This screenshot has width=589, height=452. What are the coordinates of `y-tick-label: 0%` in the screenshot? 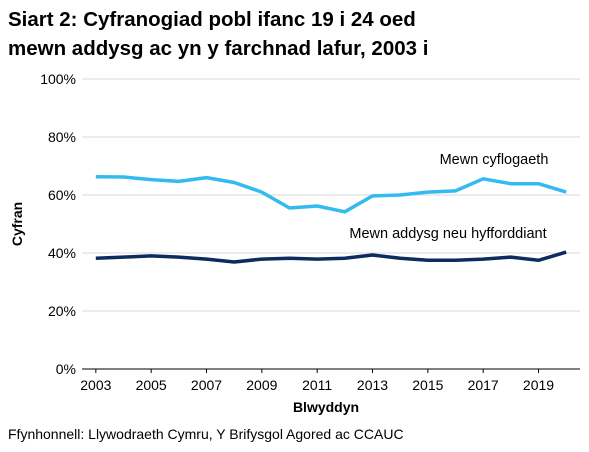 It's located at (66, 369).